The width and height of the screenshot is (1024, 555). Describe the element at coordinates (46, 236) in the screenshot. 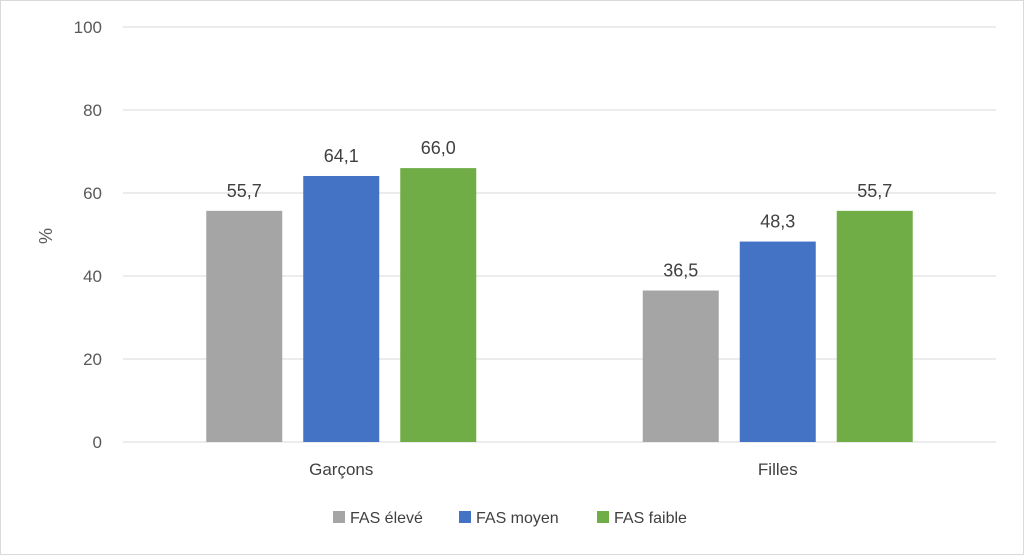

I see `y-axis-title: %` at that location.